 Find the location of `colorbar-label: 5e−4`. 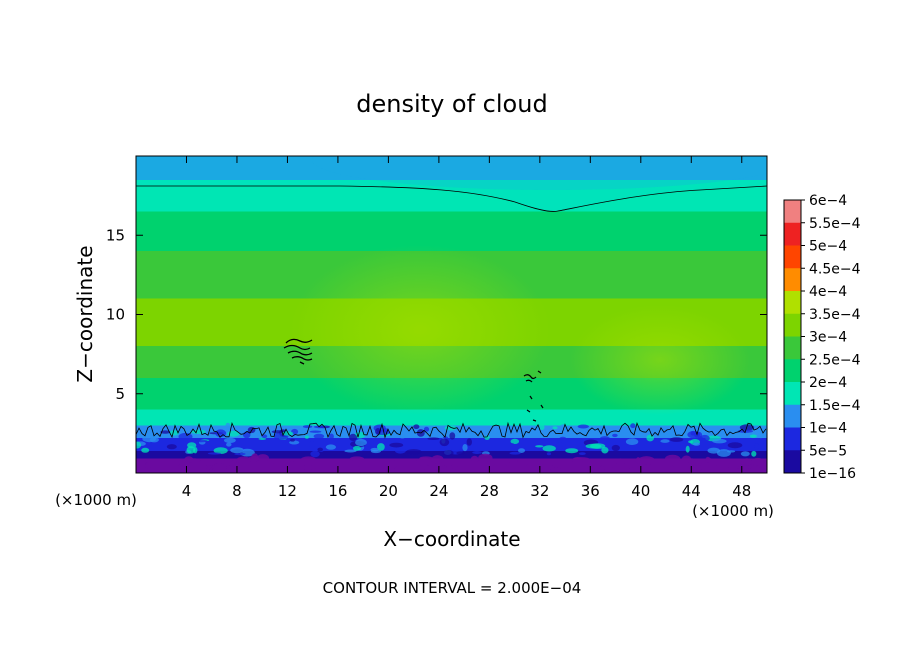

colorbar-label: 5e−4 is located at coordinates (828, 247).